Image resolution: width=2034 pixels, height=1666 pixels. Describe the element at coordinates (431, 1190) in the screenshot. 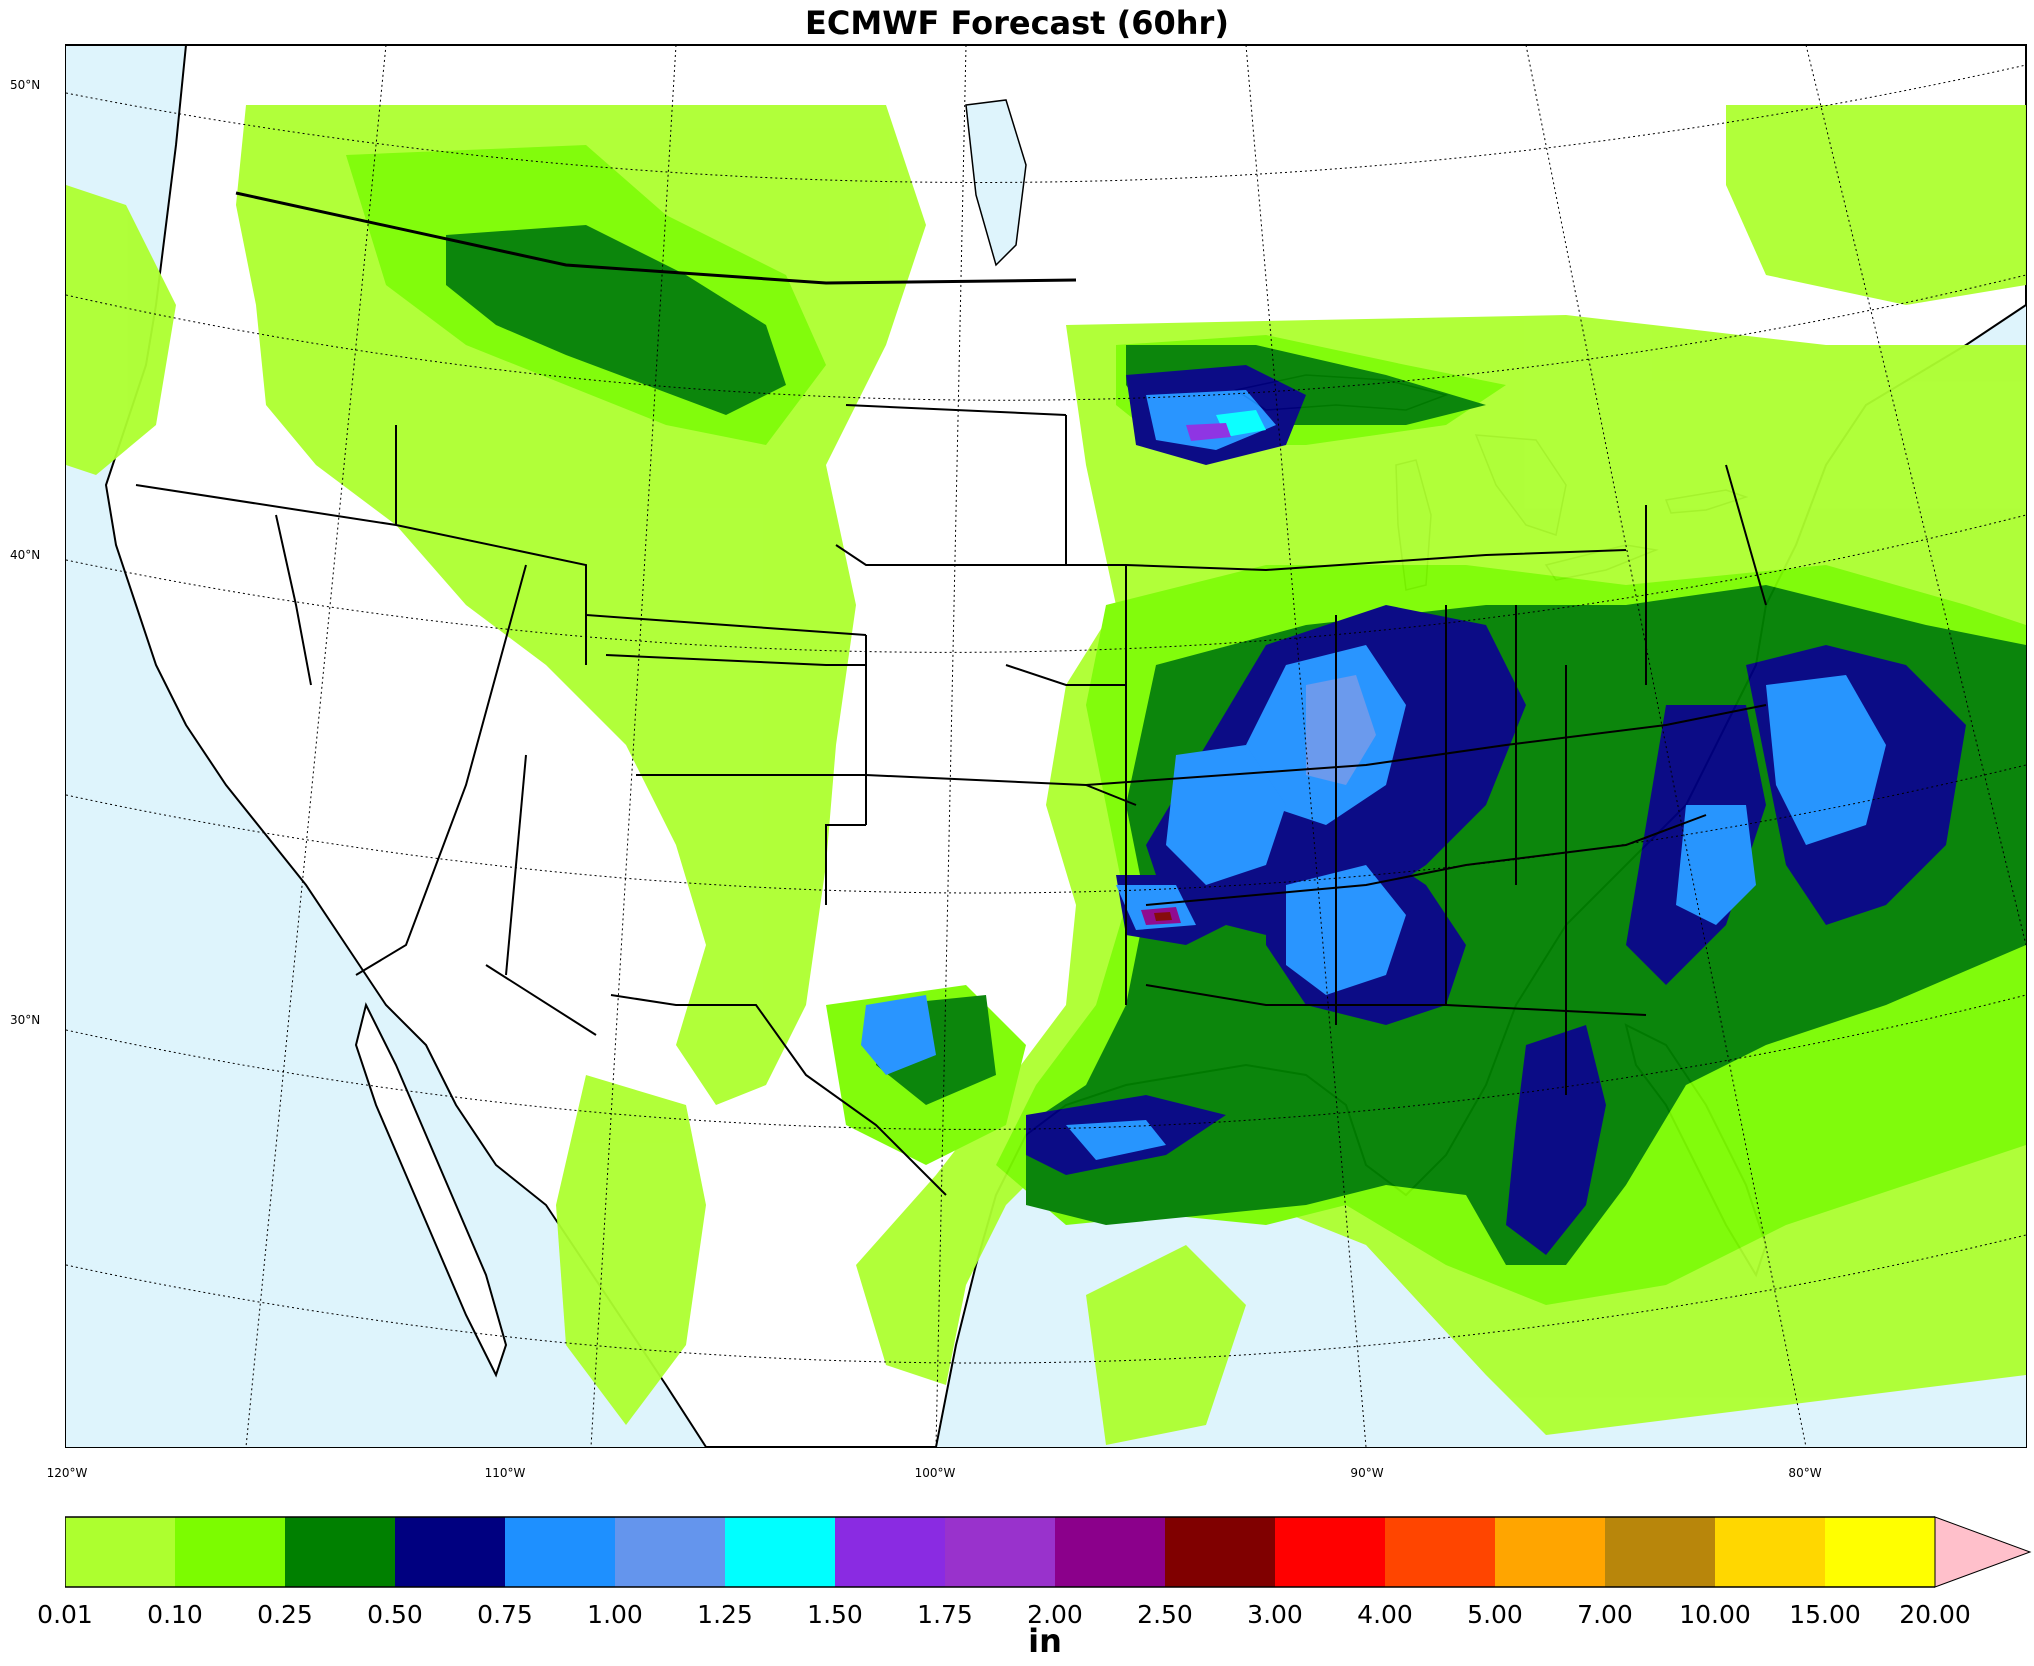

I see `baja-peninsula` at that location.